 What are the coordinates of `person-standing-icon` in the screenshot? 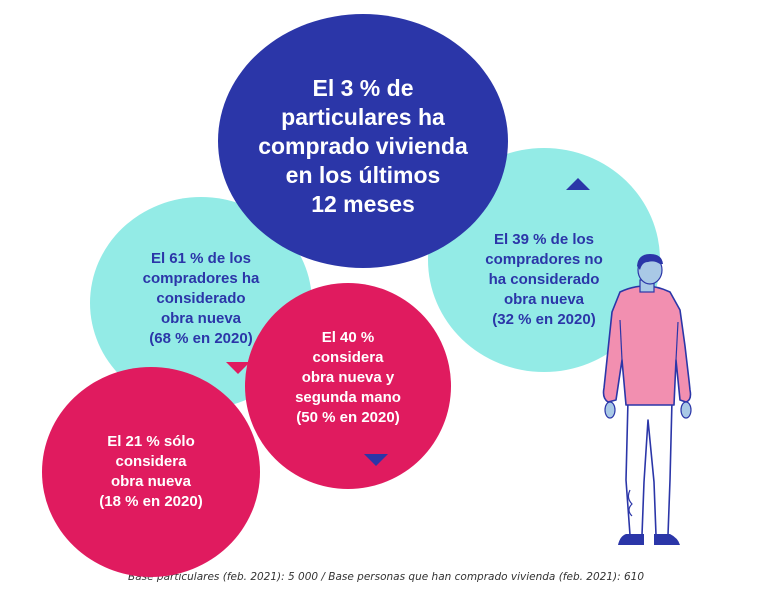 It's located at (647, 399).